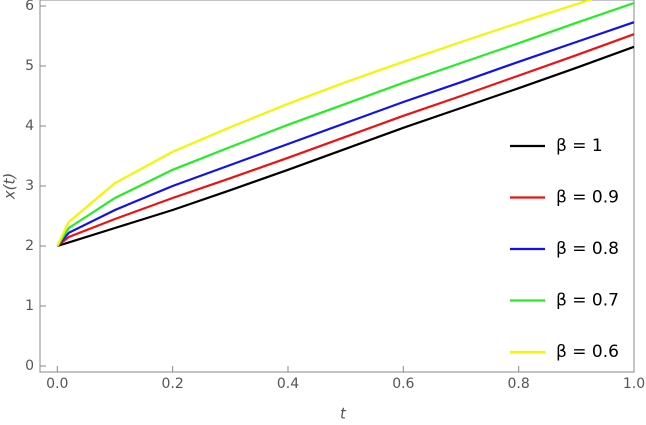 This screenshot has width=646, height=425. Describe the element at coordinates (519, 384) in the screenshot. I see `x-tick-label: 0.8` at that location.